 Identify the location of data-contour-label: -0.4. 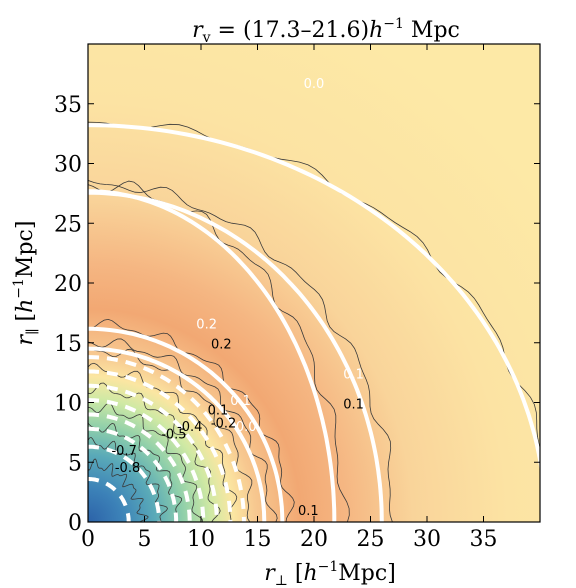
(189, 427).